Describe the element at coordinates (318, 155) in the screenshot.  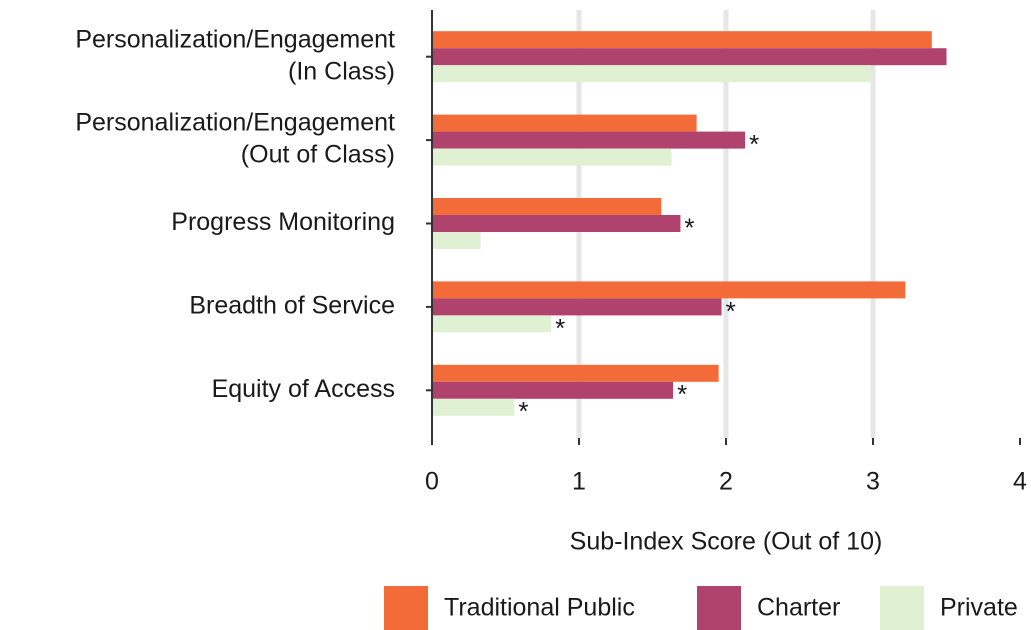
I see `y-tick-label: (Out of Class)` at that location.